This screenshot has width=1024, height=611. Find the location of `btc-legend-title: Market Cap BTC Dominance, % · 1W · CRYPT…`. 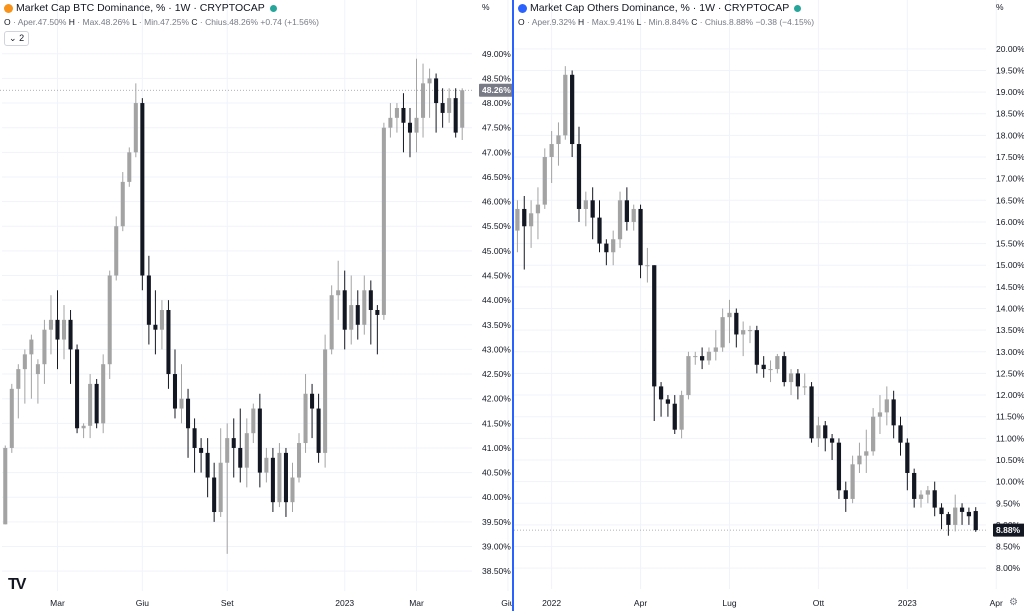

btc-legend-title: Market Cap BTC Dominance, % · 1W · CRYPT… is located at coordinates (140, 8).